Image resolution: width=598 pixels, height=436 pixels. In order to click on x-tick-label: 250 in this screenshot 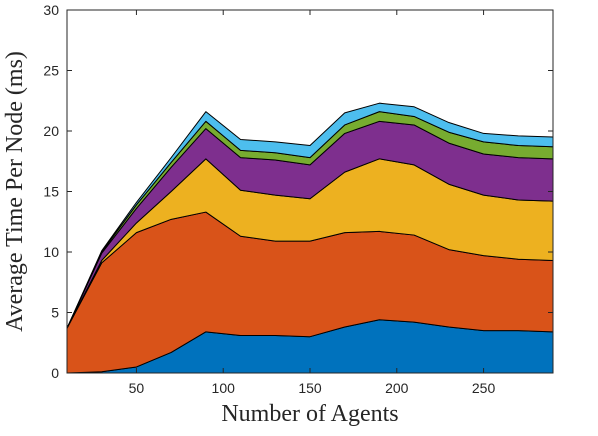, I will do `click(484, 388)`.